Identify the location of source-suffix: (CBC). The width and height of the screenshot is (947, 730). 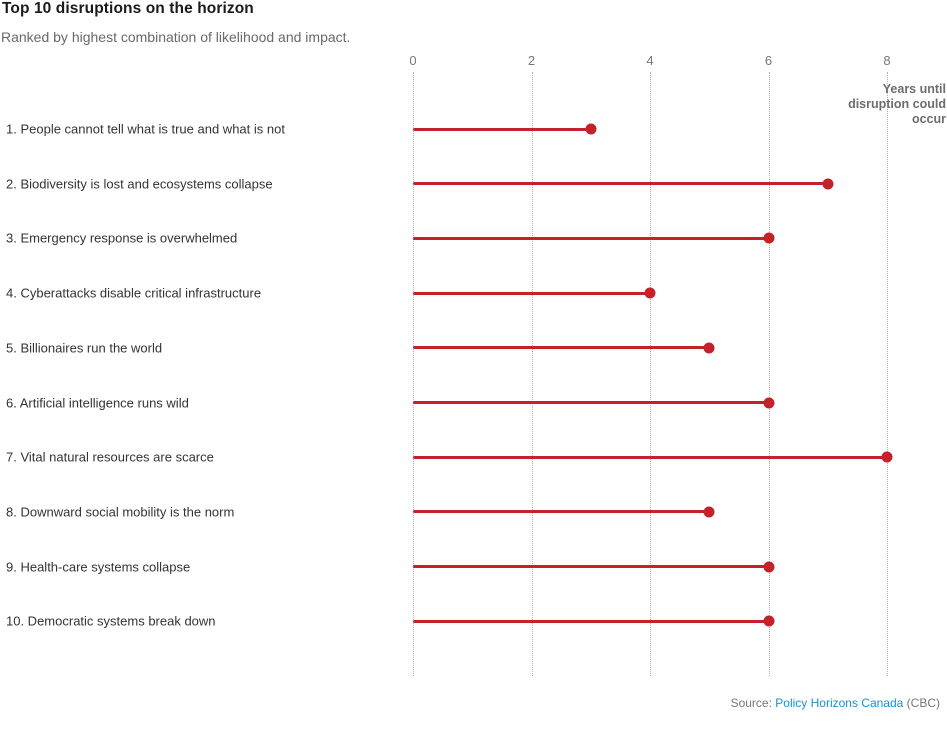
(921, 703).